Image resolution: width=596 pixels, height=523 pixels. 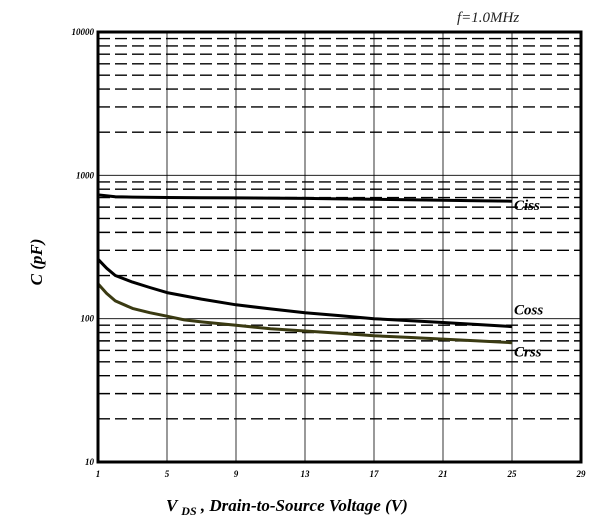 What do you see at coordinates (488, 18) in the screenshot?
I see `frequency-annotation: f=1.0MHz` at bounding box center [488, 18].